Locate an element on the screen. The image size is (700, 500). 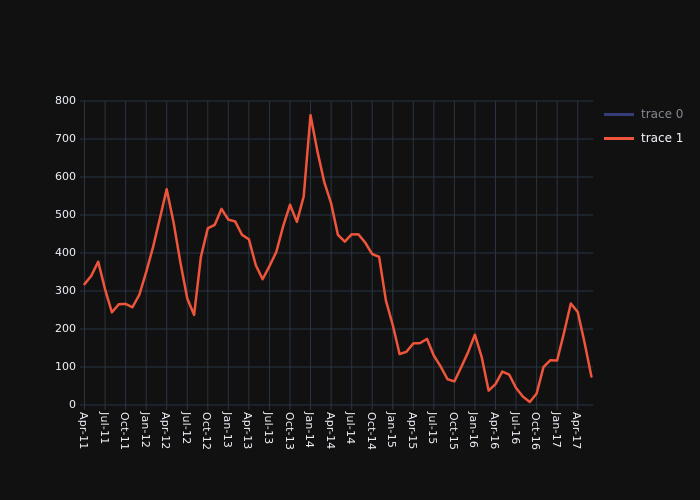
x-tick-label: Oct-13 is located at coordinates (289, 431).